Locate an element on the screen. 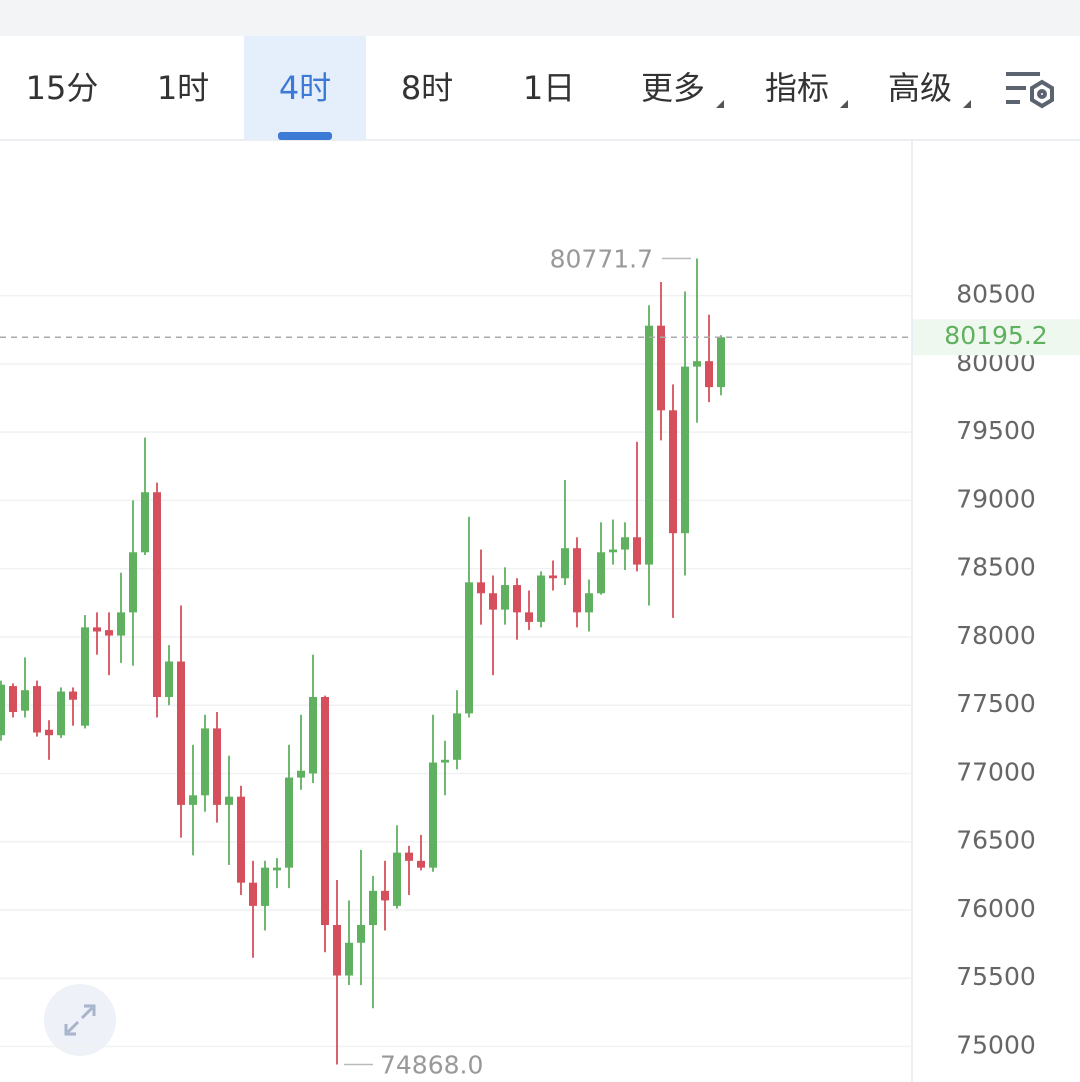 This screenshot has width=1080, height=1082. last-price-box is located at coordinates (996, 337).